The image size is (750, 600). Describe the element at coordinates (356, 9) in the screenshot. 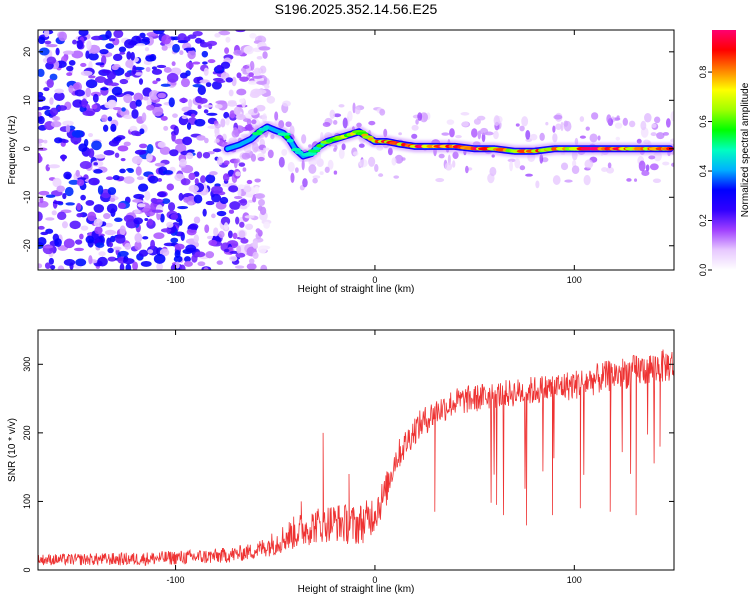

I see `figure-title: S196.2025.352.14.56.E25` at that location.